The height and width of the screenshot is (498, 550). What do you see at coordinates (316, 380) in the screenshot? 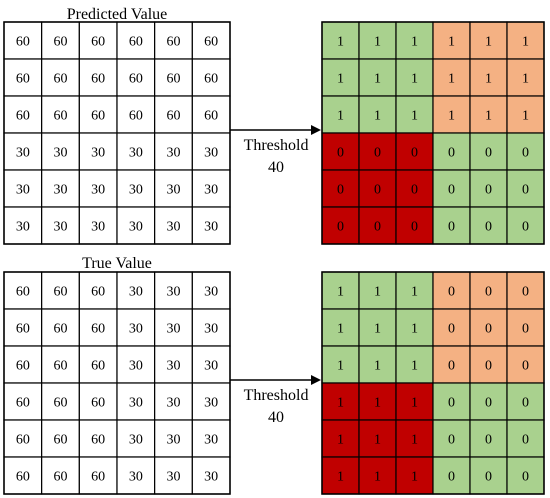
I see `arrow-head-icon` at bounding box center [316, 380].